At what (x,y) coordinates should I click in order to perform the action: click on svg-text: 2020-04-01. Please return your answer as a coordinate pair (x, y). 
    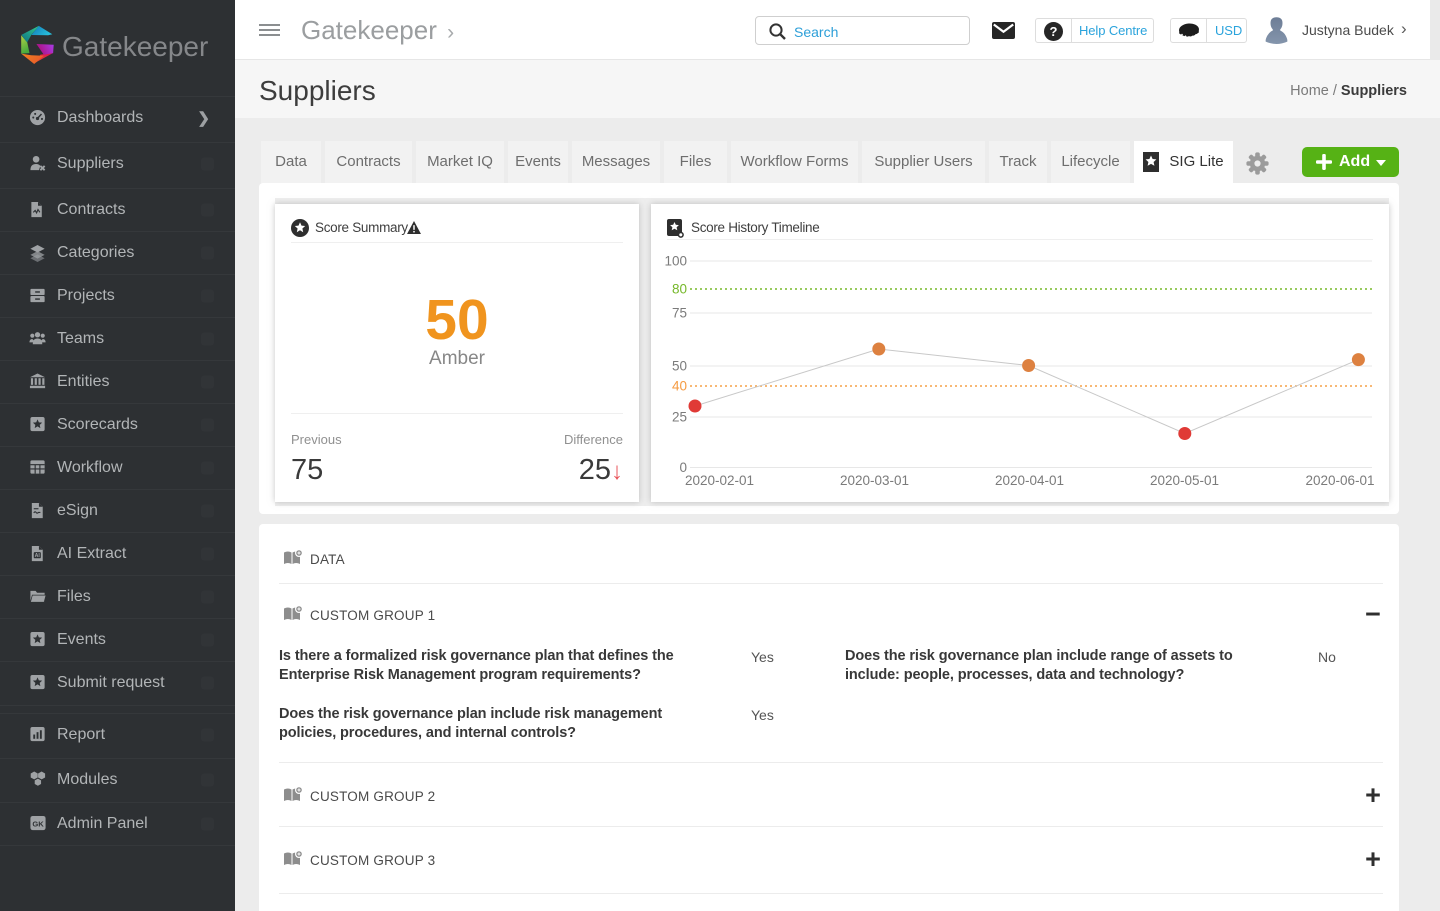
    Looking at the image, I should click on (1029, 480).